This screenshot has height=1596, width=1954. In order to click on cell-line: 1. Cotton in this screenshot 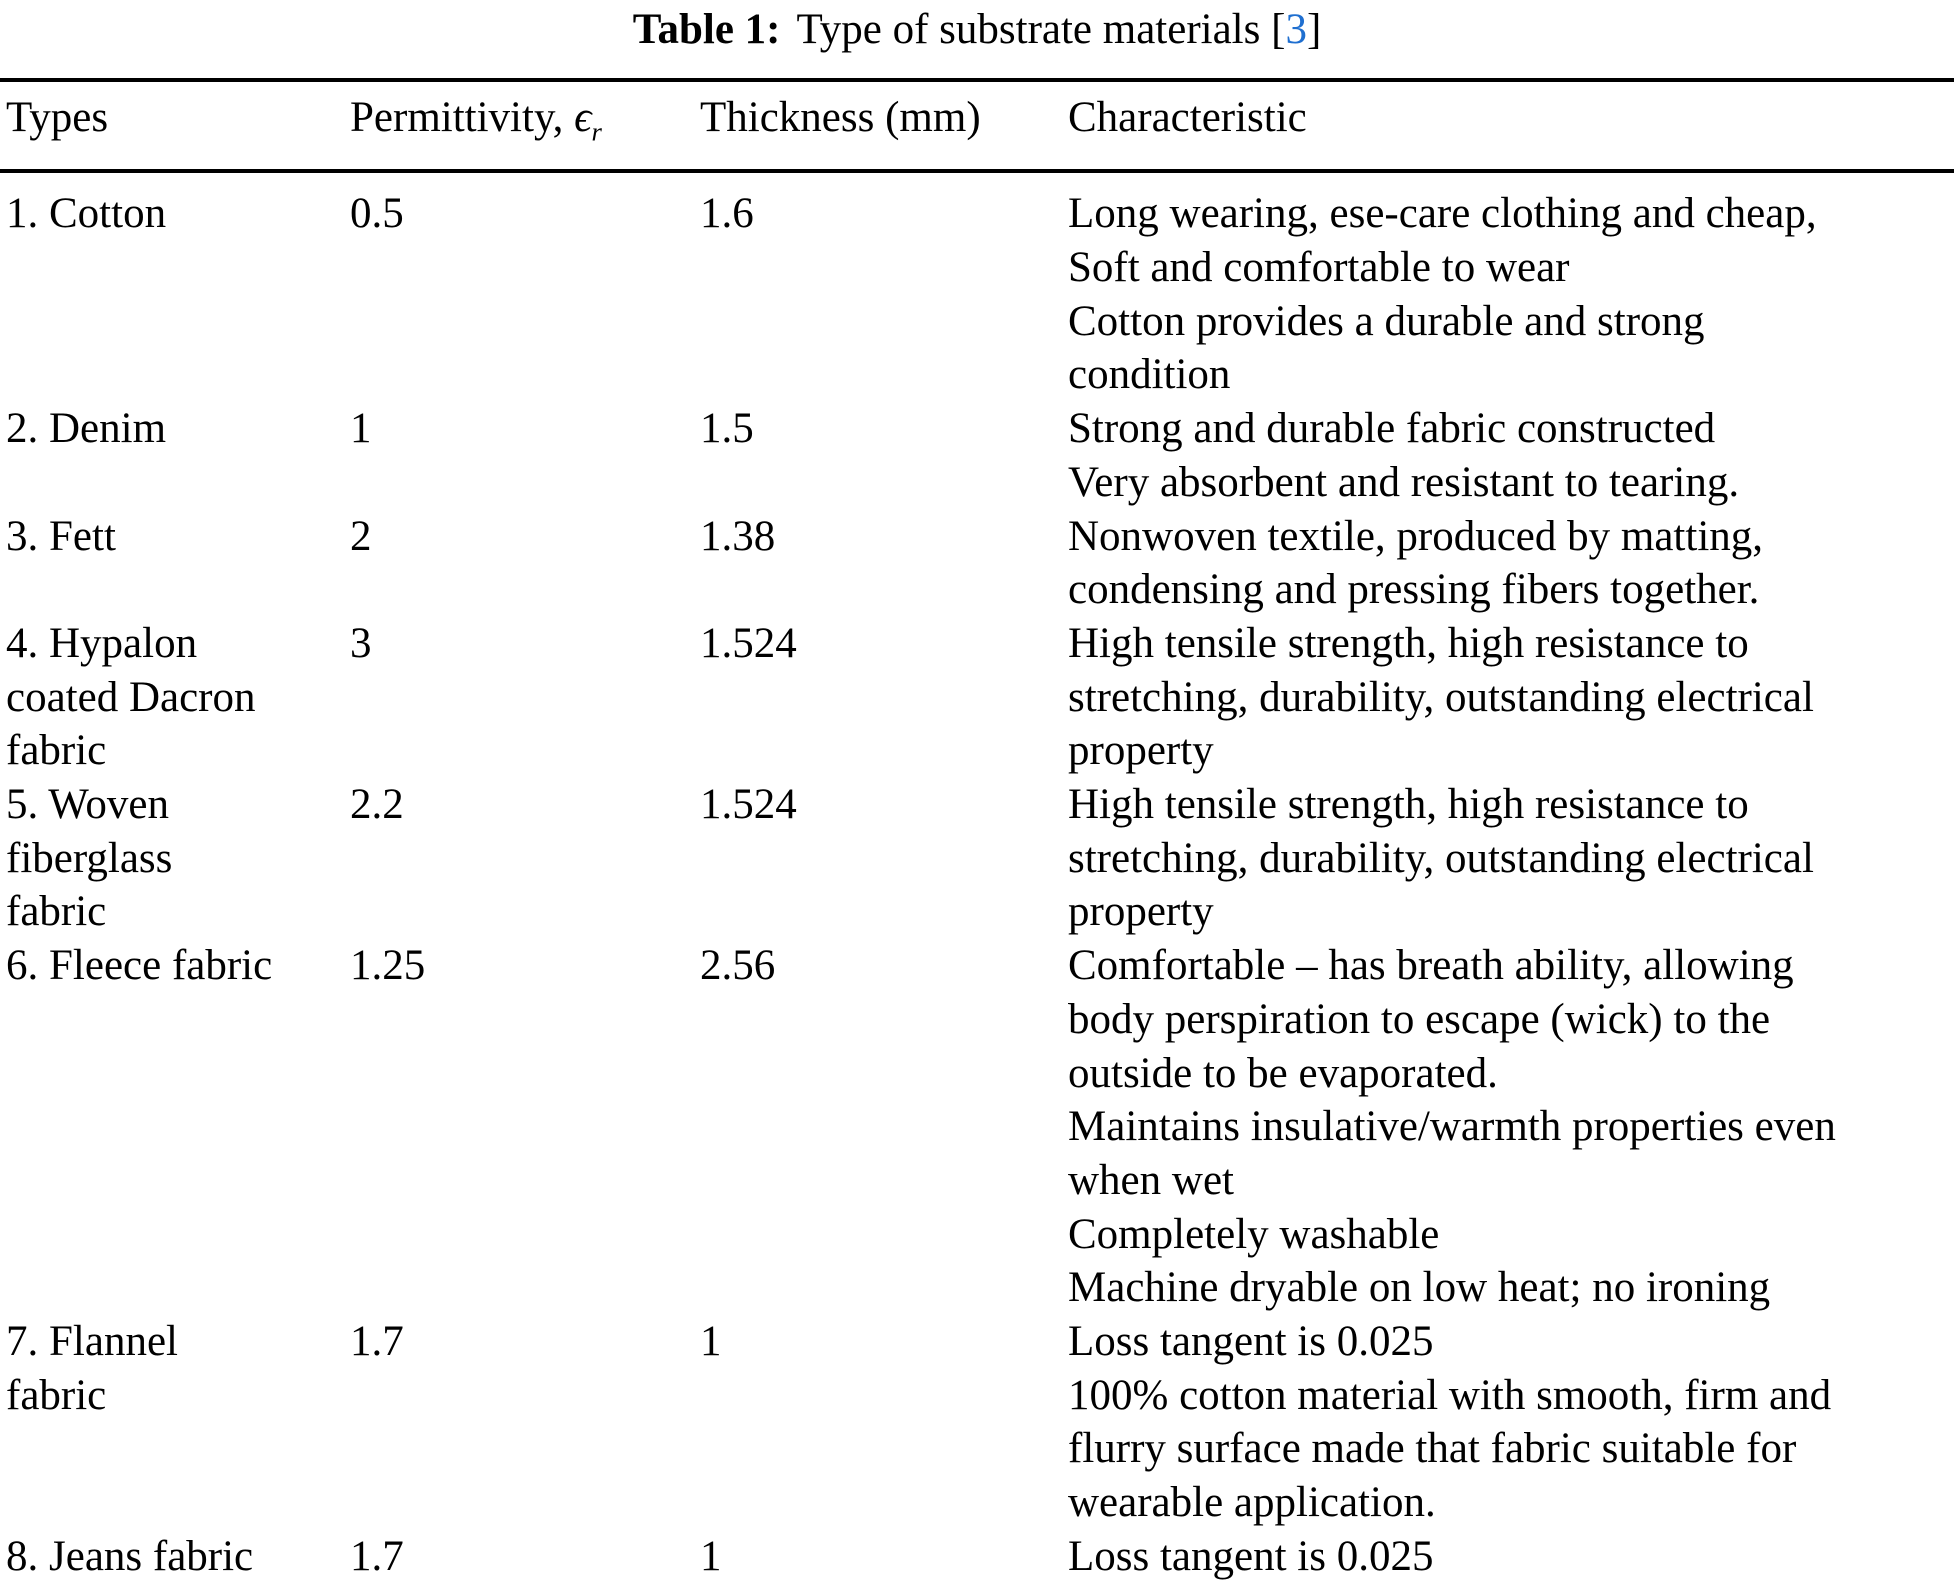, I will do `click(86, 214)`.